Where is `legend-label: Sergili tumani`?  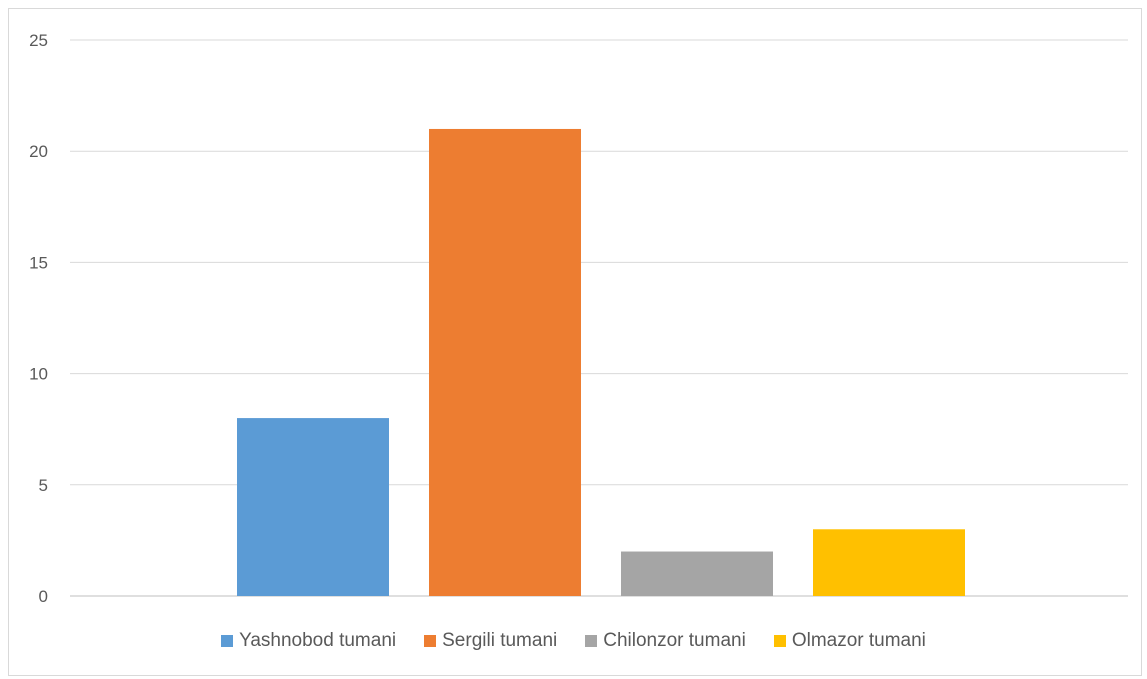 legend-label: Sergili tumani is located at coordinates (500, 640).